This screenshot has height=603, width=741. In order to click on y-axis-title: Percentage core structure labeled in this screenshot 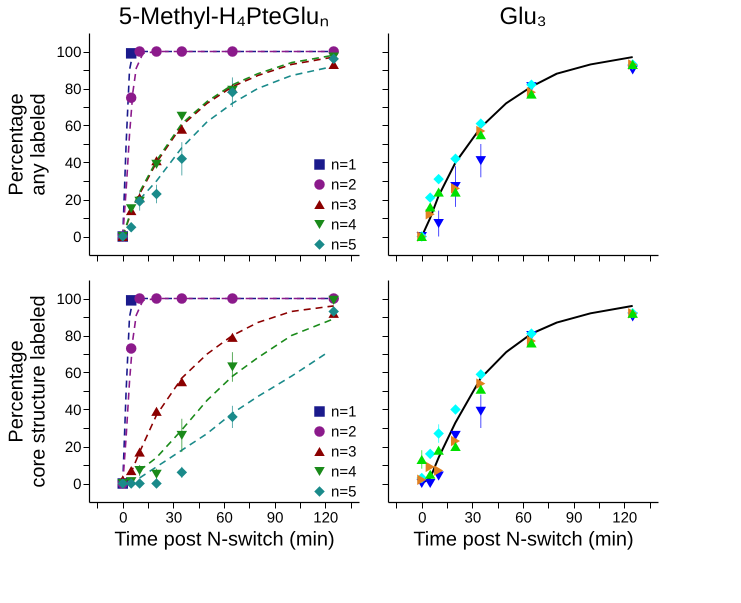, I will do `click(27, 391)`.